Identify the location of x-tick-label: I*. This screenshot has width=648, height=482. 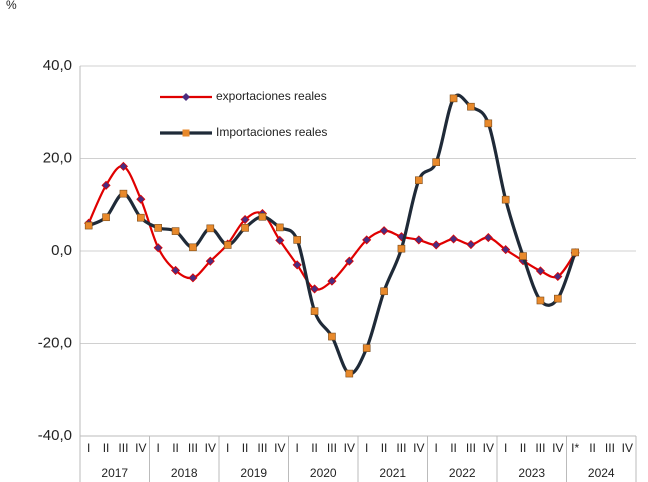
(575, 448).